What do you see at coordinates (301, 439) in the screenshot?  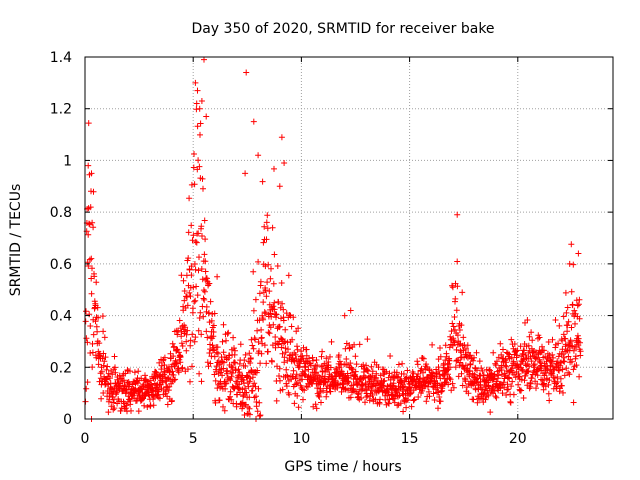 I see `x-tick-label: 10` at bounding box center [301, 439].